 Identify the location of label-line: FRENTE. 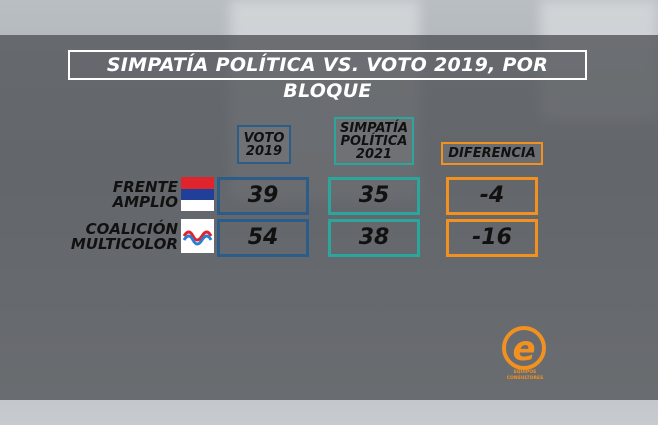
(145, 187).